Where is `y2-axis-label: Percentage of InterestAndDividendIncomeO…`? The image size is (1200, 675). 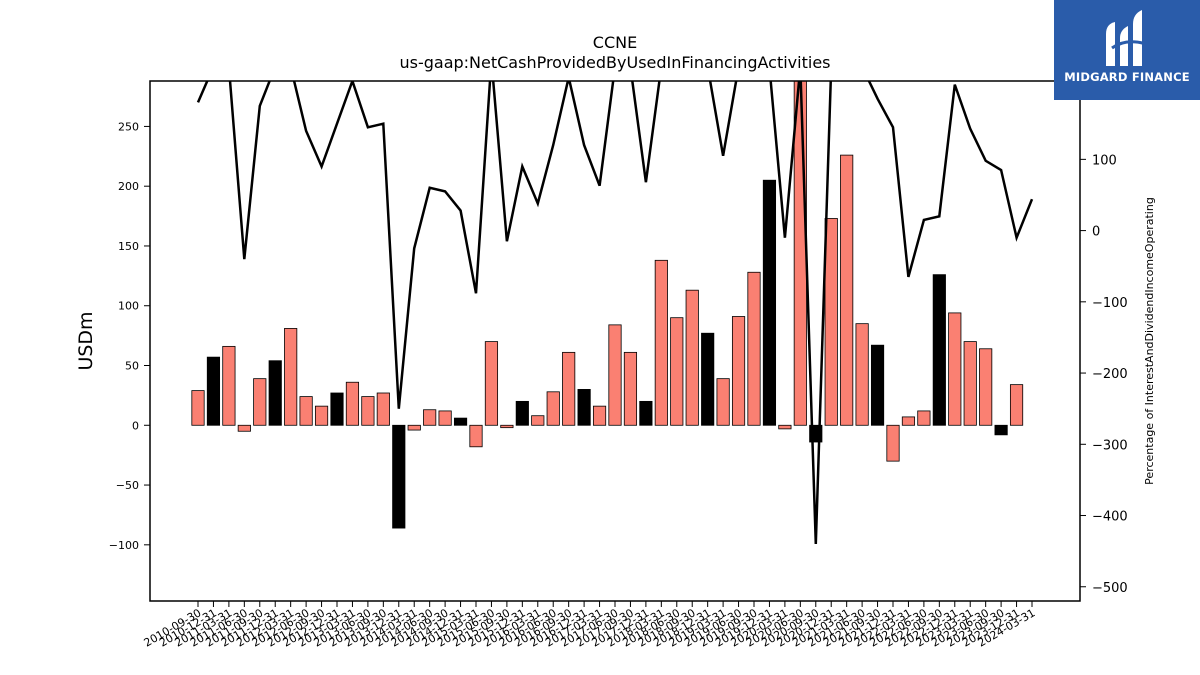 y2-axis-label: Percentage of InterestAndDividendIncomeO… is located at coordinates (1149, 341).